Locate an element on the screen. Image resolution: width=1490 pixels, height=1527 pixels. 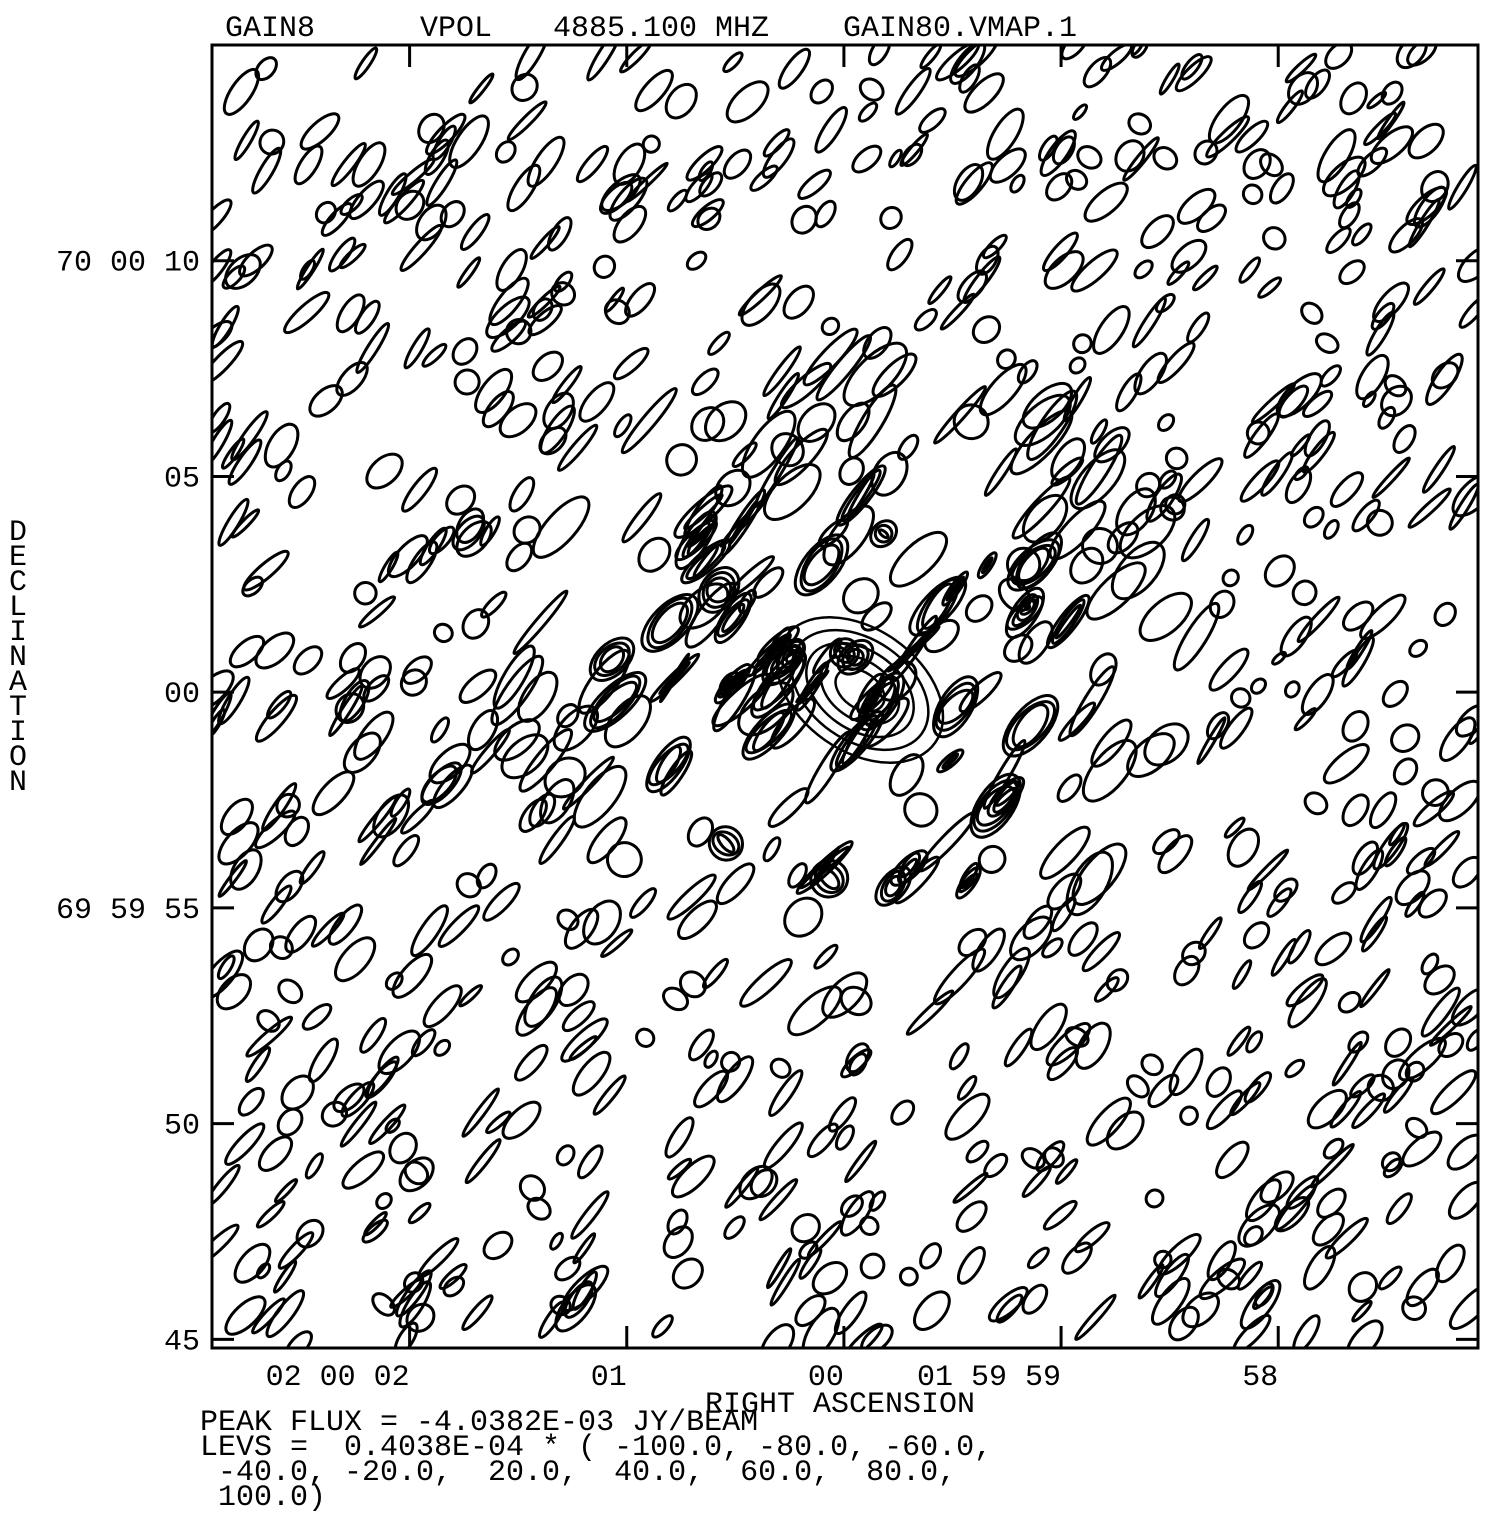
y-tick-label: 50 is located at coordinates (182, 1127).